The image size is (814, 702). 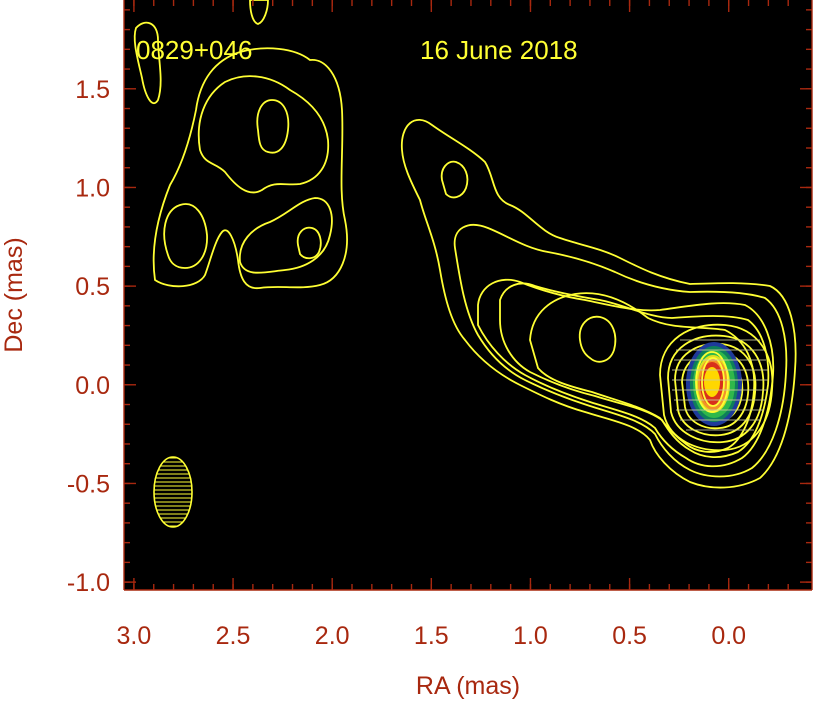 What do you see at coordinates (92, 188) in the screenshot?
I see `y-tick-label: 1.0` at bounding box center [92, 188].